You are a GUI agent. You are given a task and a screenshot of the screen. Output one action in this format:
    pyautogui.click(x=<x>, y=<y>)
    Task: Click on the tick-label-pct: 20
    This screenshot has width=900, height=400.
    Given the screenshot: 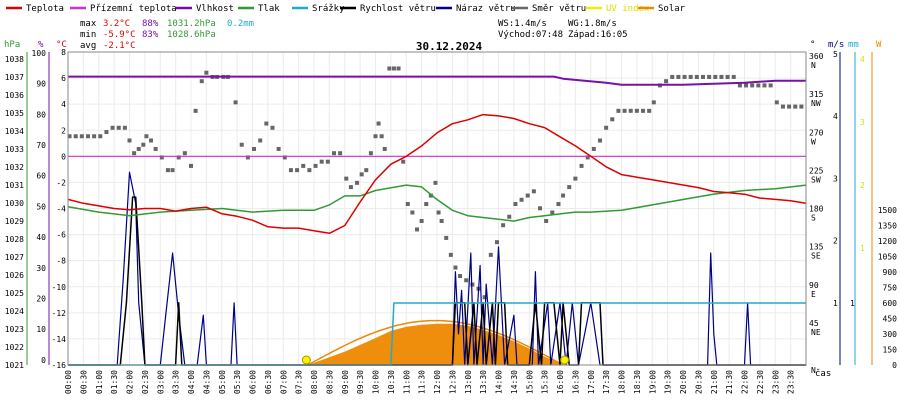 What is the action you would take?
    pyautogui.click(x=41, y=298)
    